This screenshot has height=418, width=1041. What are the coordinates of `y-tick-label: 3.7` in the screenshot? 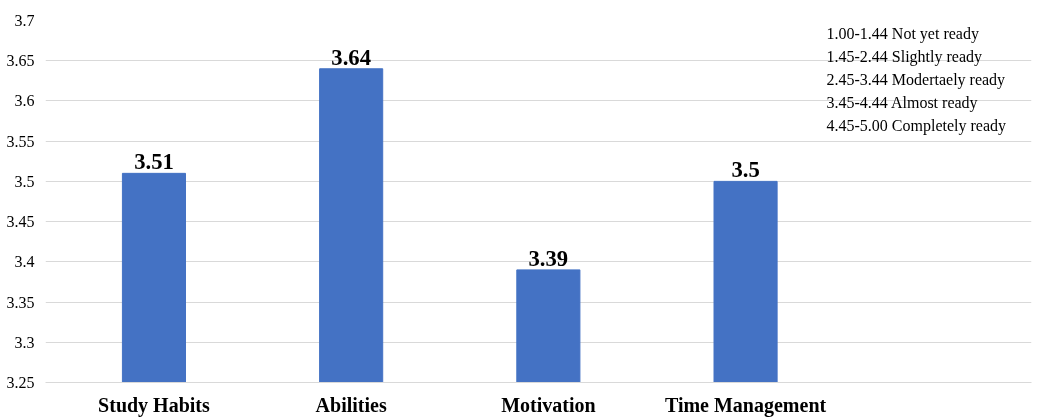 It's located at (24, 20).